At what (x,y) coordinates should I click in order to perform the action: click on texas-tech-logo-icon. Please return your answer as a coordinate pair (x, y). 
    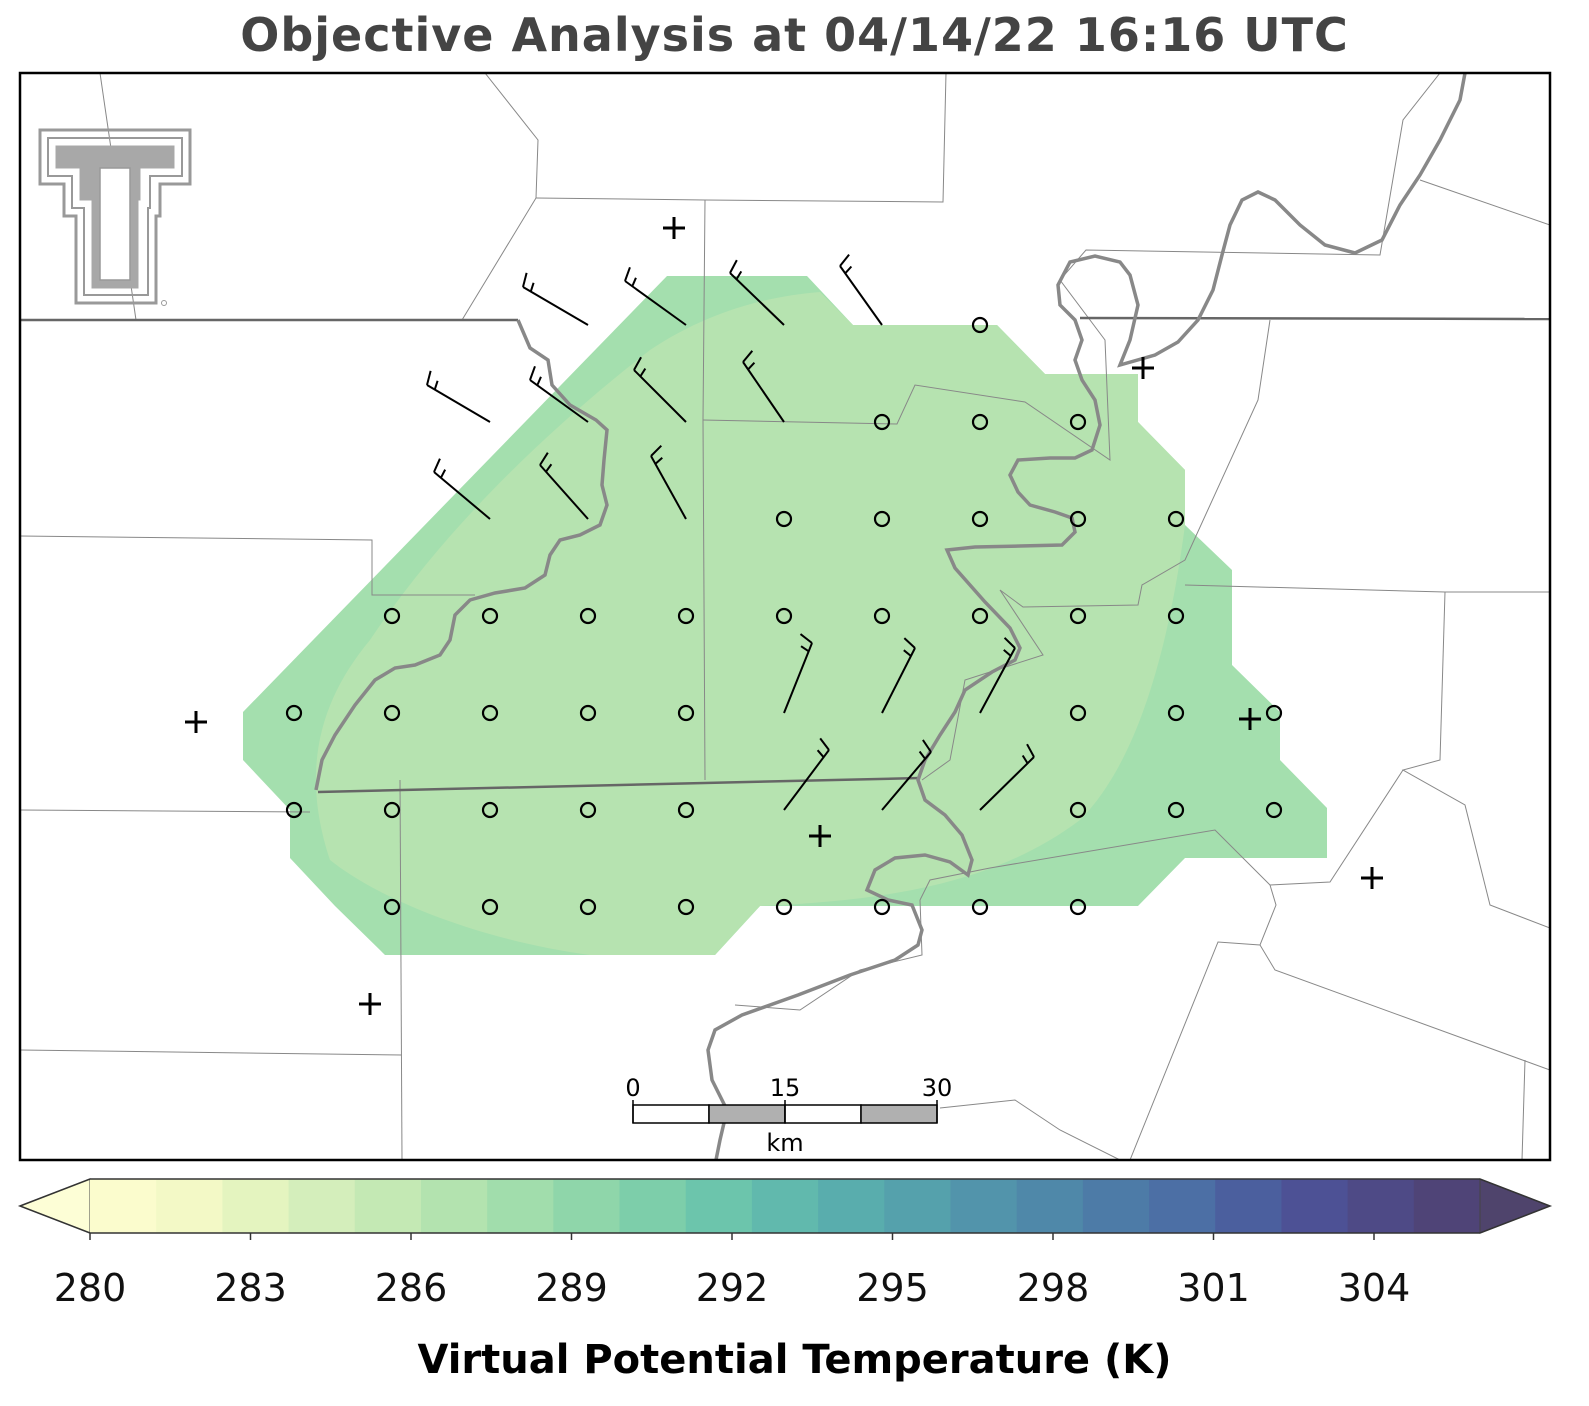
    Looking at the image, I should click on (115, 217).